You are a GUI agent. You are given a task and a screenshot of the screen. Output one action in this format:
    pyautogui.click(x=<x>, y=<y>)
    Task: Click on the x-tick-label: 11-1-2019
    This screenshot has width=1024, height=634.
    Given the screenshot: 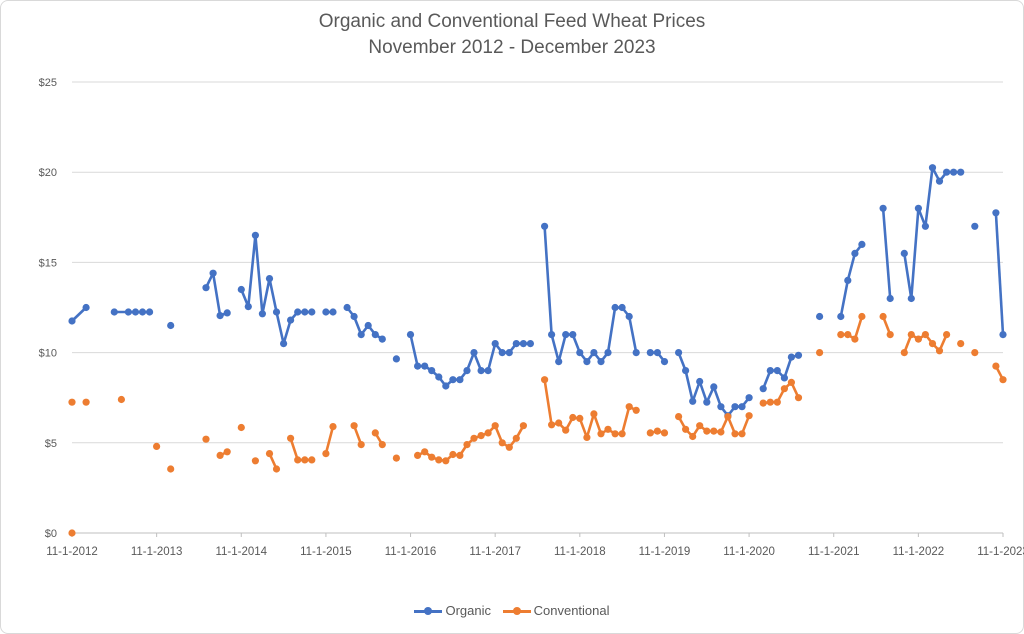 What is the action you would take?
    pyautogui.click(x=665, y=552)
    